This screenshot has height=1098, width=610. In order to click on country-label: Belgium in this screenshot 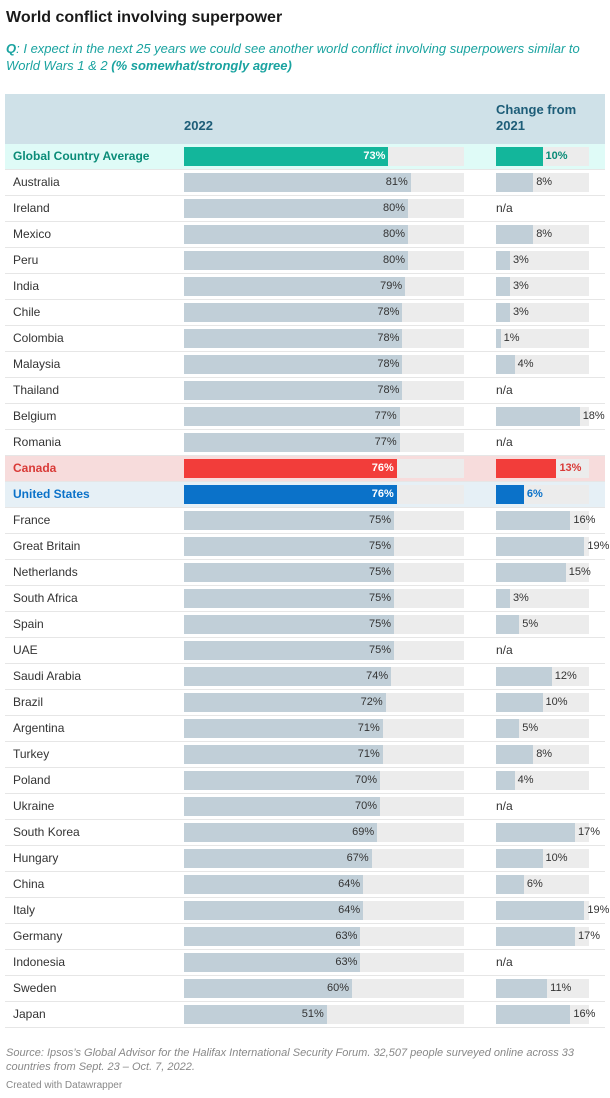, I will do `click(35, 416)`.